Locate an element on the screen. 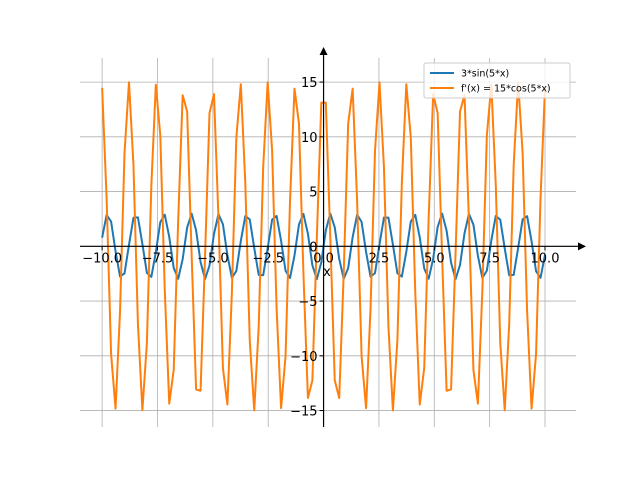 The image size is (640, 480). x-tick-label: 0.0 is located at coordinates (323, 258).